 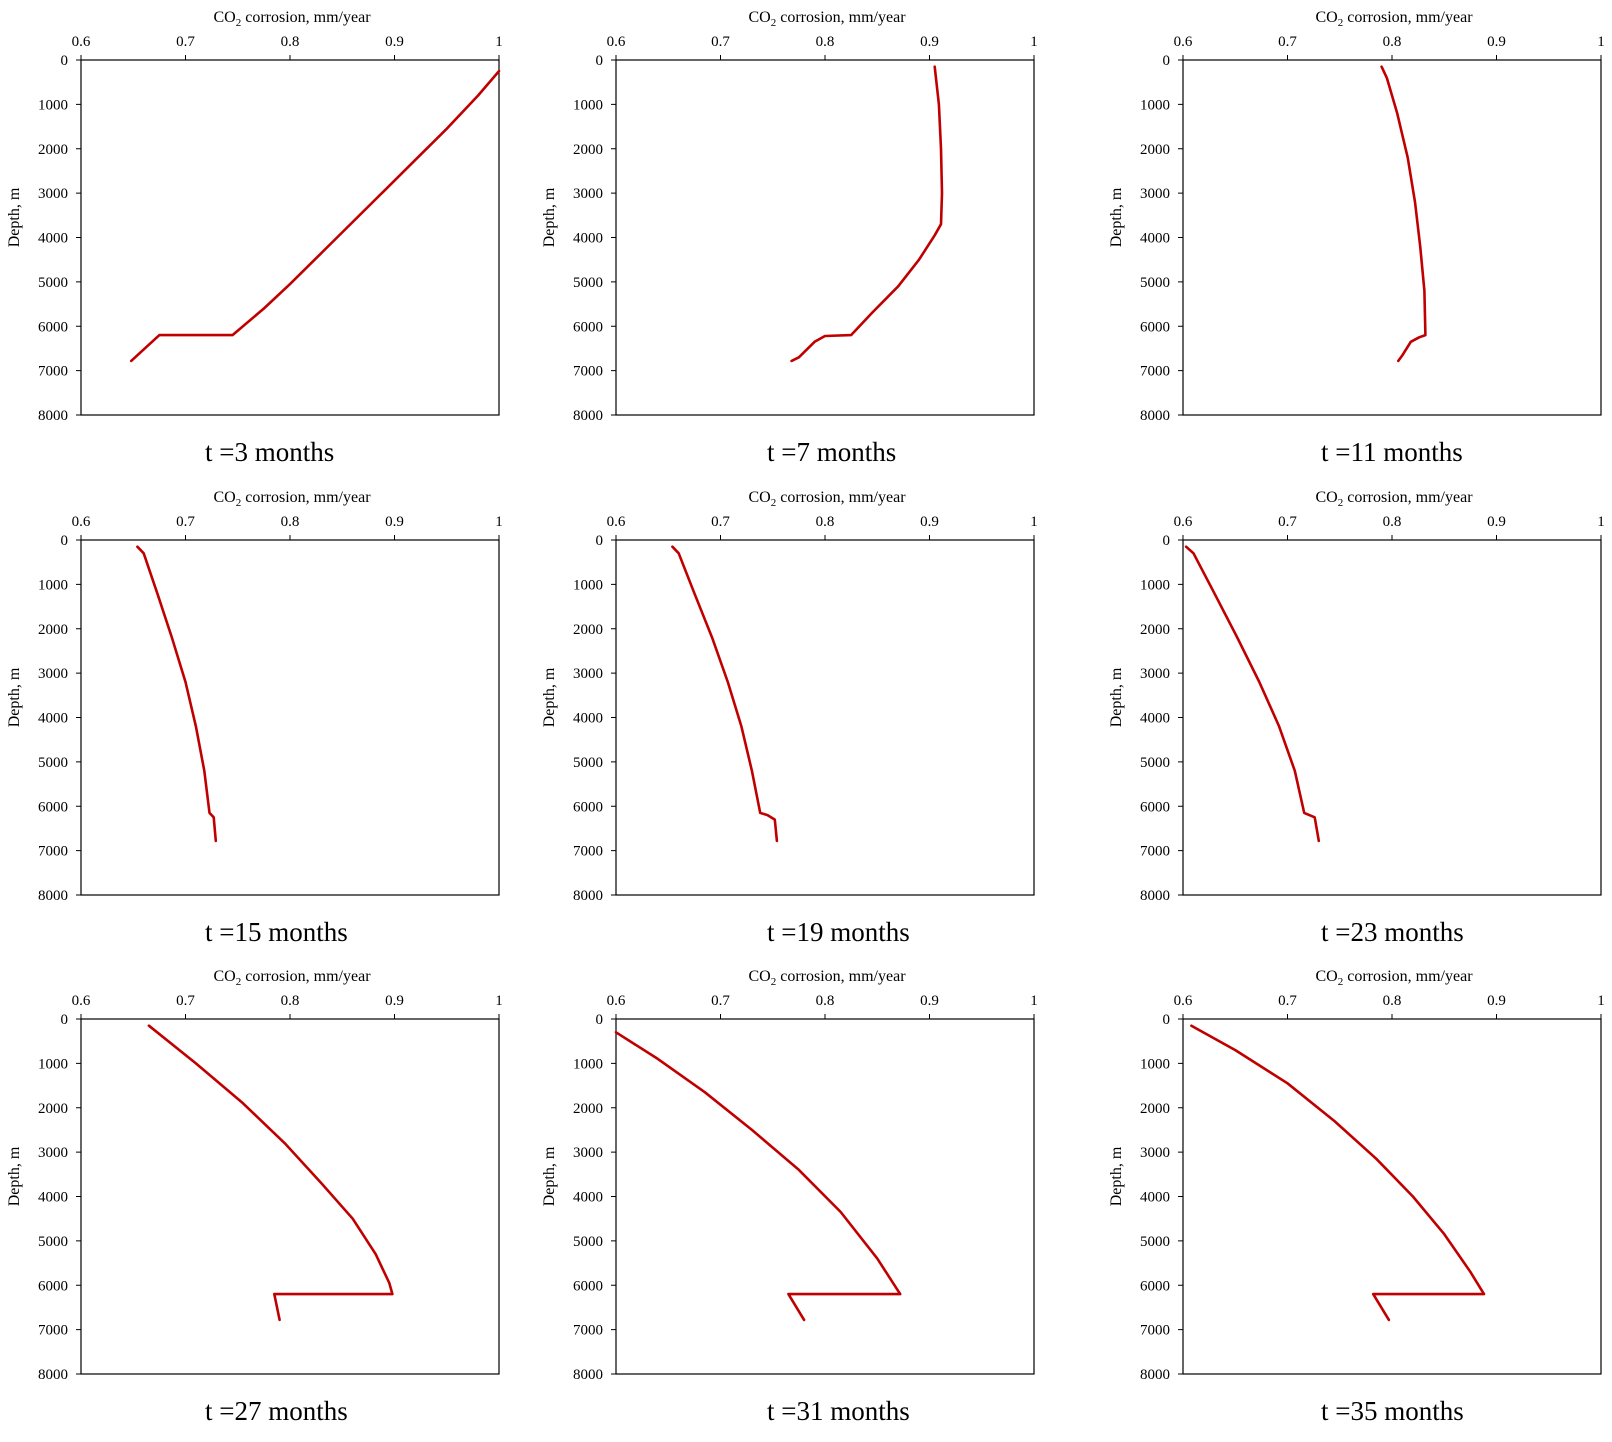 I want to click on panel-caption: t =27 months, so click(x=276, y=1411).